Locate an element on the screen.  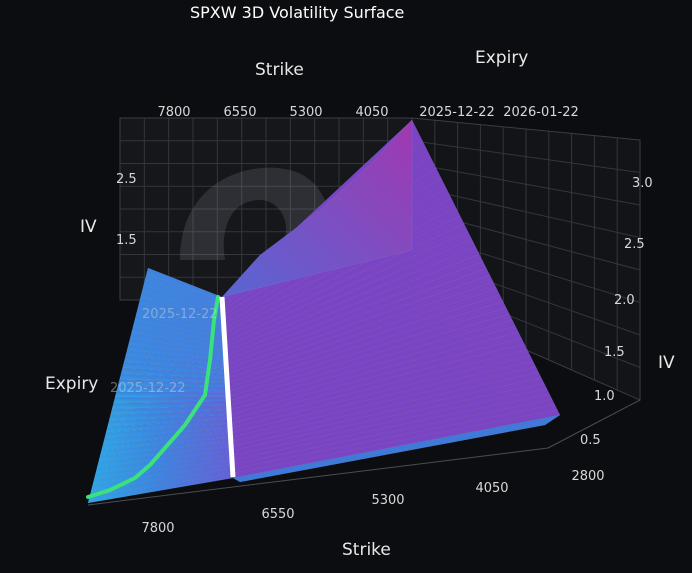
iv-axis-title-left: IV is located at coordinates (88, 227).